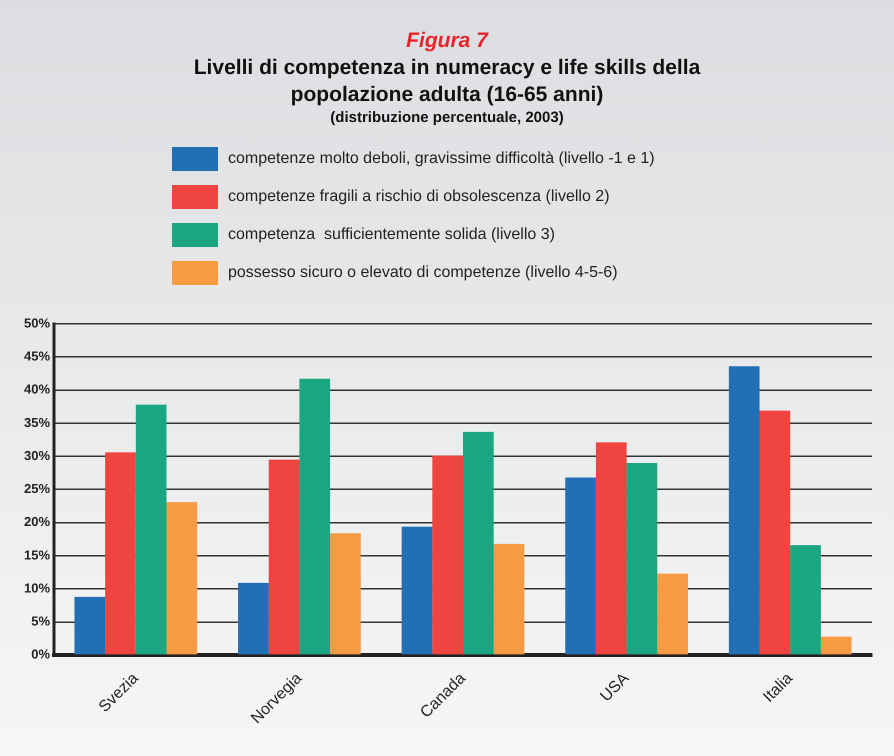 This screenshot has height=756, width=894. I want to click on y-tick-label: 30%, so click(37, 455).